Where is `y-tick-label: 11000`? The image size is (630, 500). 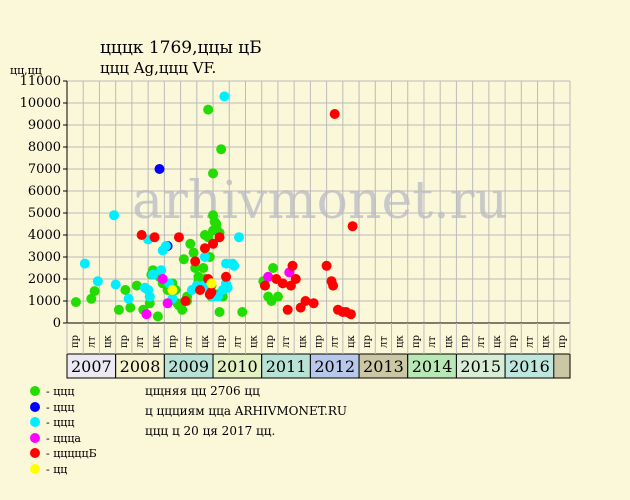
y-tick-label: 11000 is located at coordinates (40, 81).